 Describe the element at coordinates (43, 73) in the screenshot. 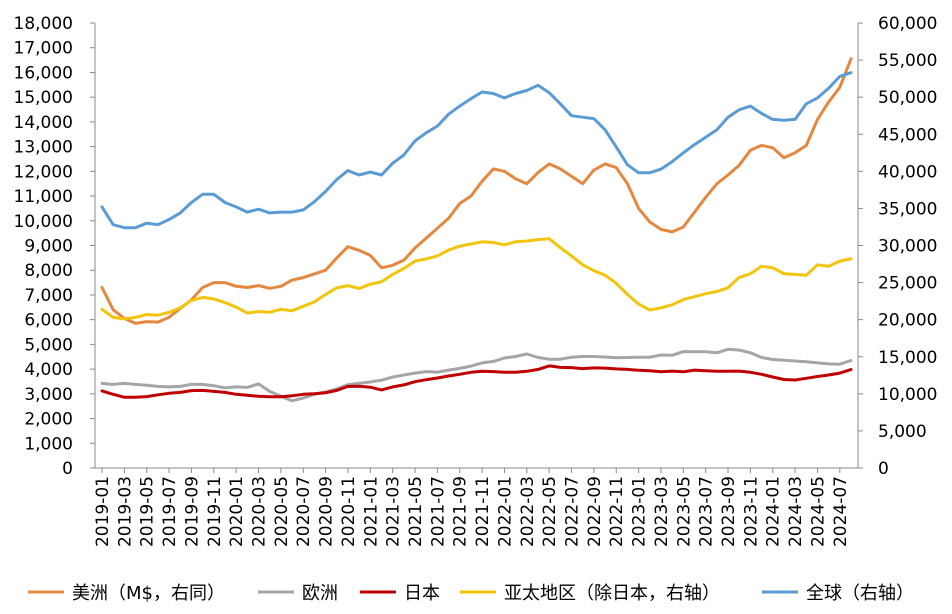

I see `left-axis-tick-label: 16,000` at that location.